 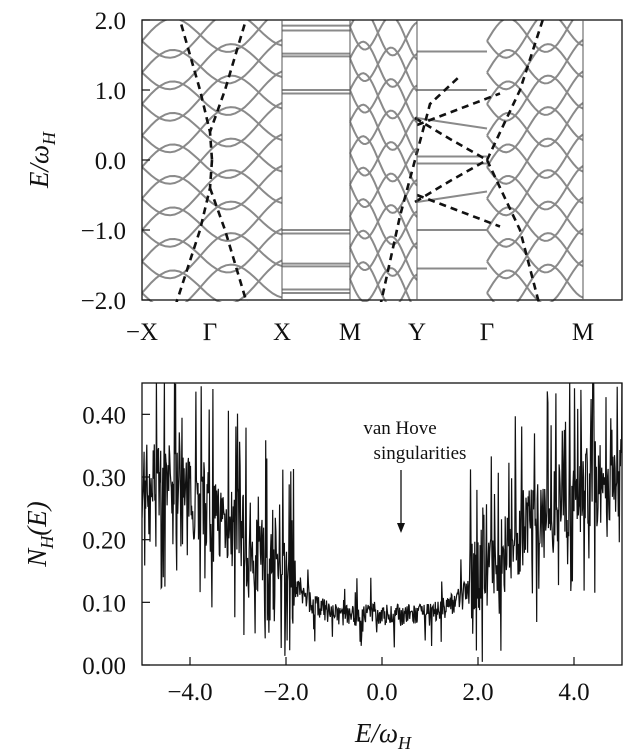 I want to click on symmetry-point-labels: −X Γ X M Y Γ M, so click(x=360, y=332).